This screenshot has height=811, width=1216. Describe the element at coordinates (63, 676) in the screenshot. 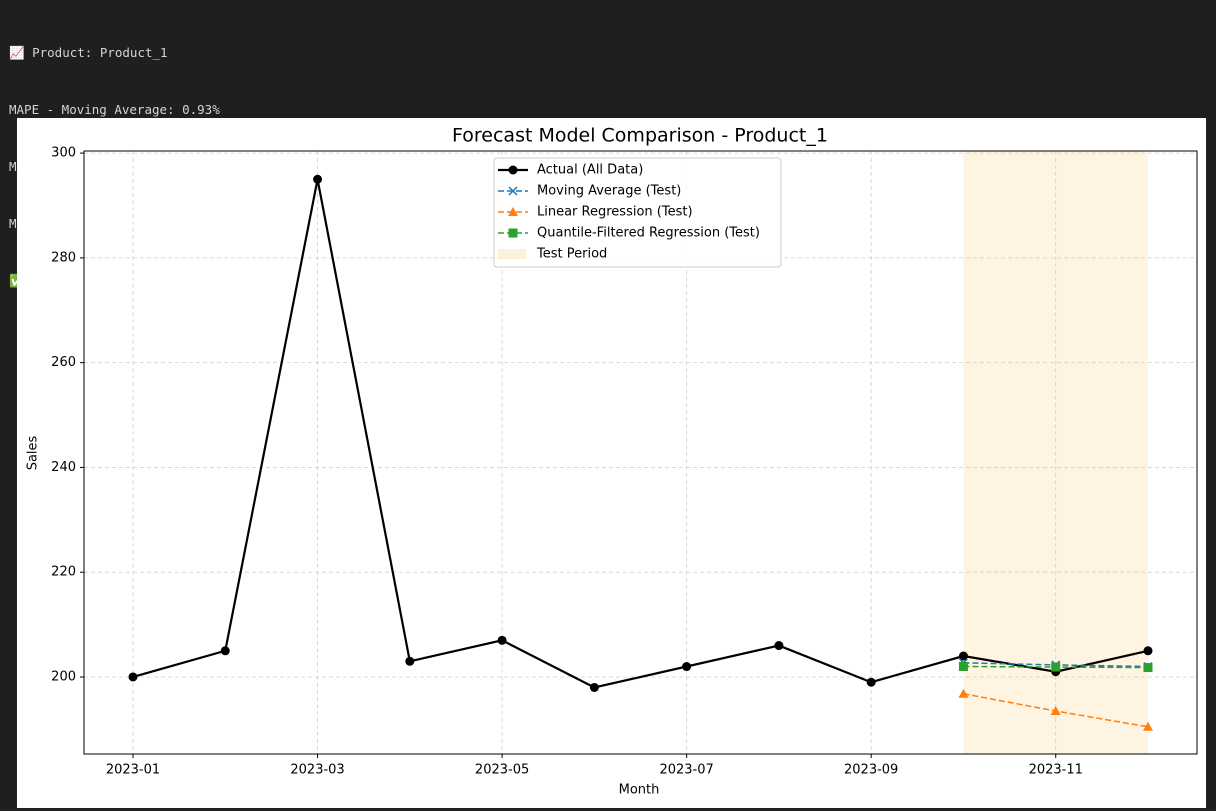

I see `y-tick-label: 200` at that location.